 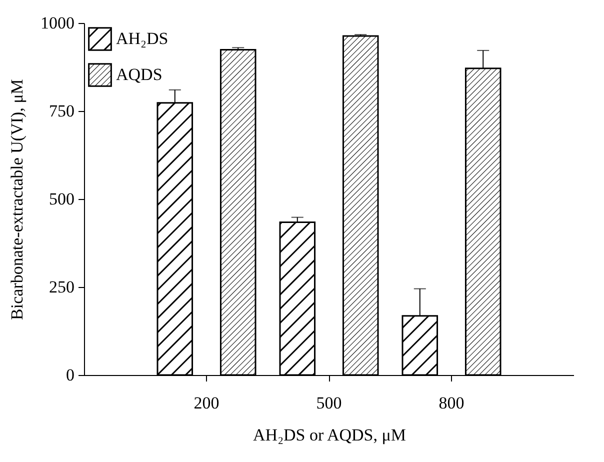 I want to click on x-axis-title: AH₂DS or AQDS, μM, so click(x=329, y=435).